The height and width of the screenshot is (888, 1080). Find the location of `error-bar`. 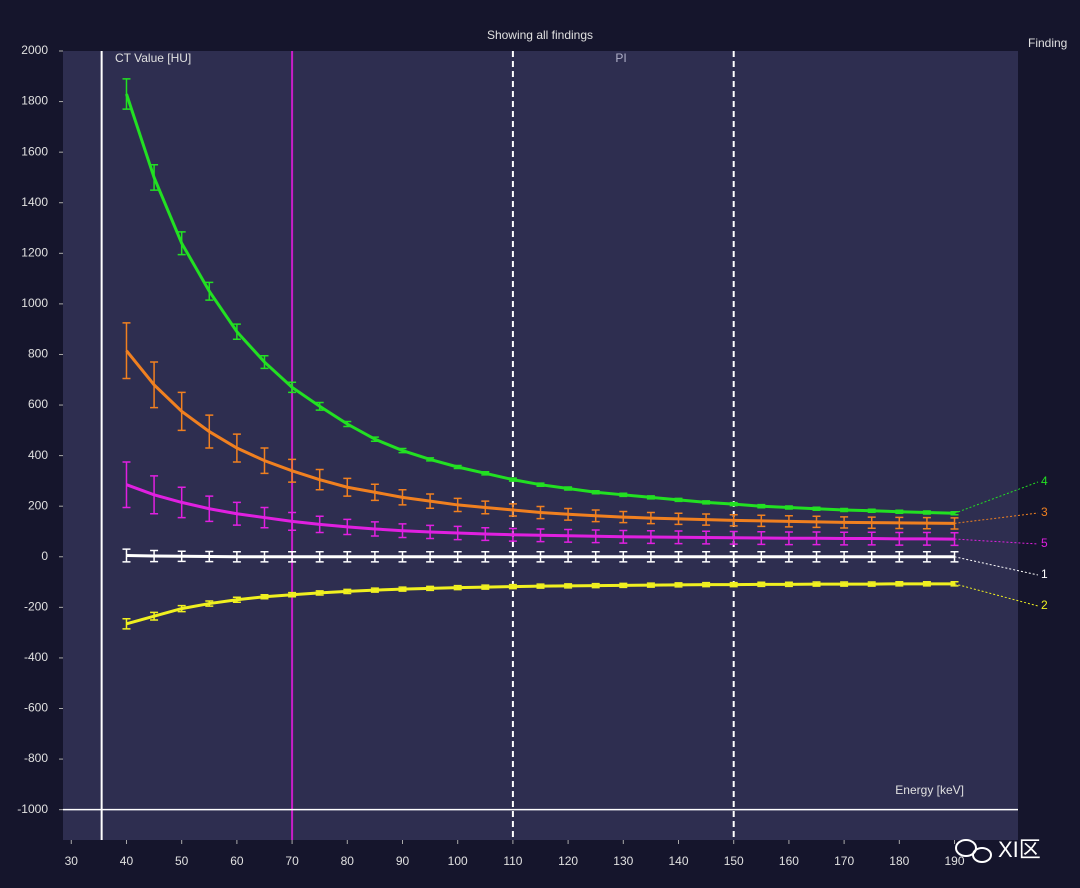

error-bar is located at coordinates (126, 94).